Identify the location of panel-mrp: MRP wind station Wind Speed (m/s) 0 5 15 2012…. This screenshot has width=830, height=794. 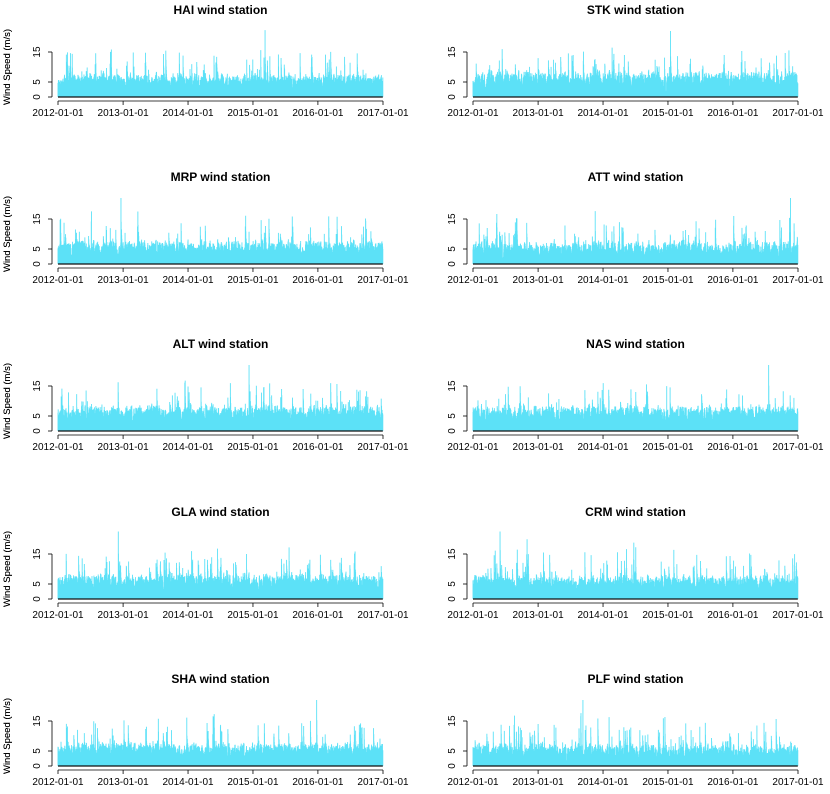
(205, 228).